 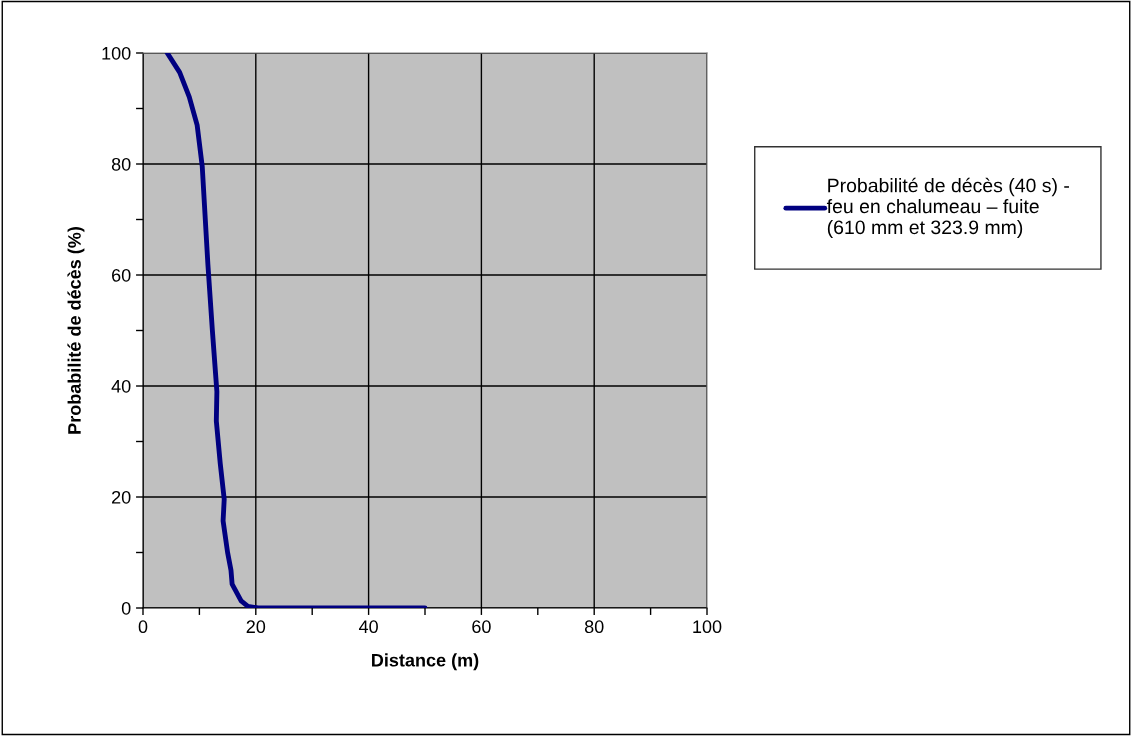 What do you see at coordinates (126, 608) in the screenshot?
I see `y-tick-label: 0` at bounding box center [126, 608].